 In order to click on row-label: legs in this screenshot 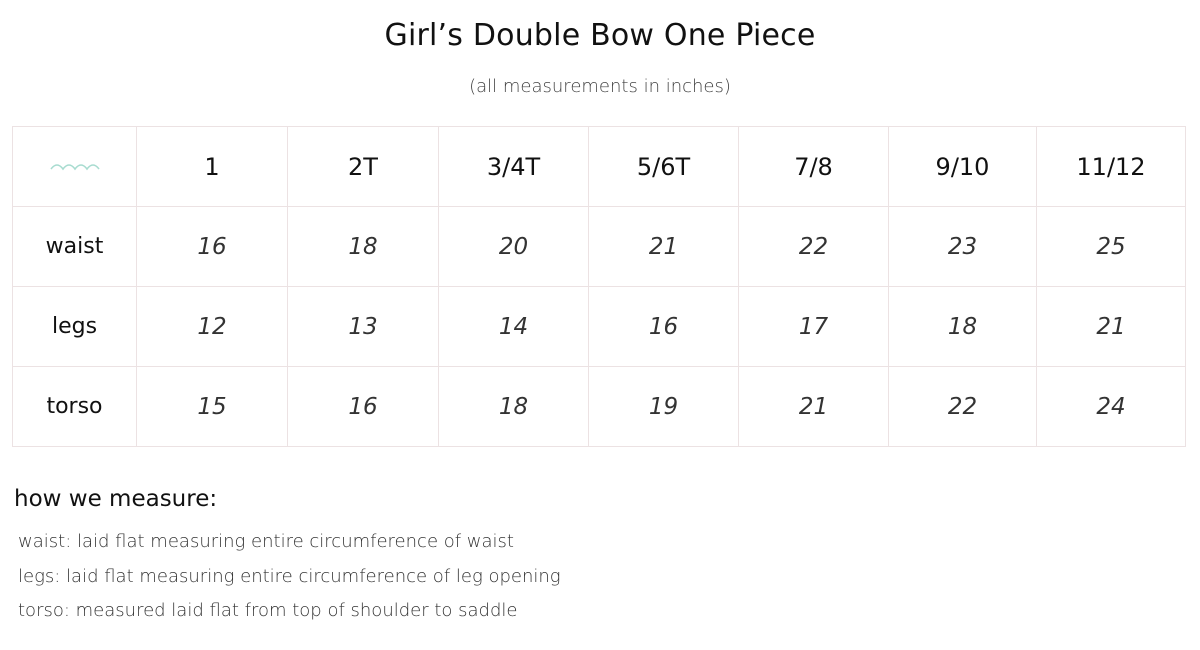, I will do `click(74, 326)`.